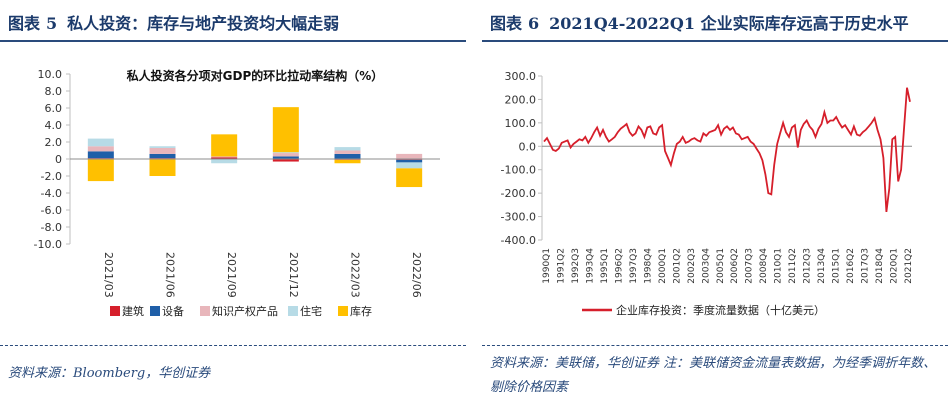 This screenshot has height=410, width=948. I want to click on x-tick-label: 1998Q4, so click(648, 266).